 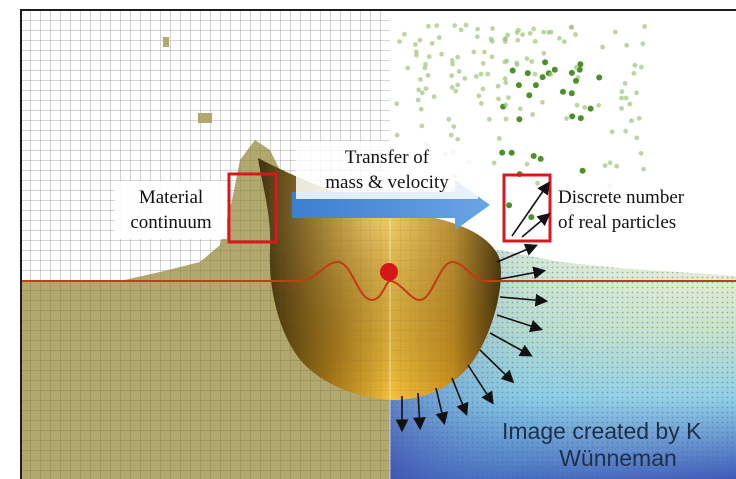 I want to click on label-line: Discrete number, so click(x=621, y=197).